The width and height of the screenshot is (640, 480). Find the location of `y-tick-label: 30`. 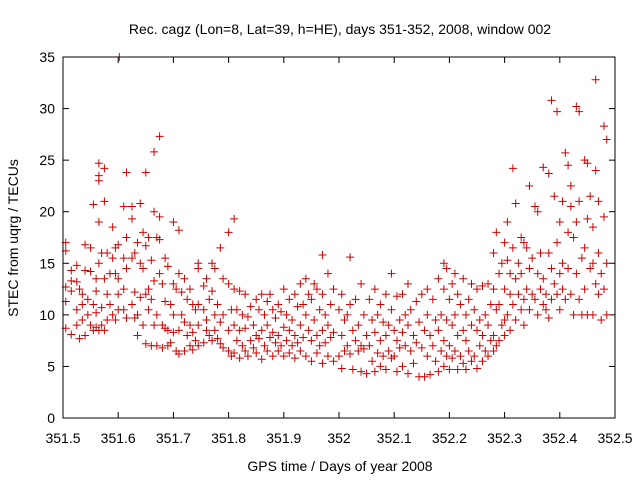

y-tick-label: 30 is located at coordinates (47, 109).